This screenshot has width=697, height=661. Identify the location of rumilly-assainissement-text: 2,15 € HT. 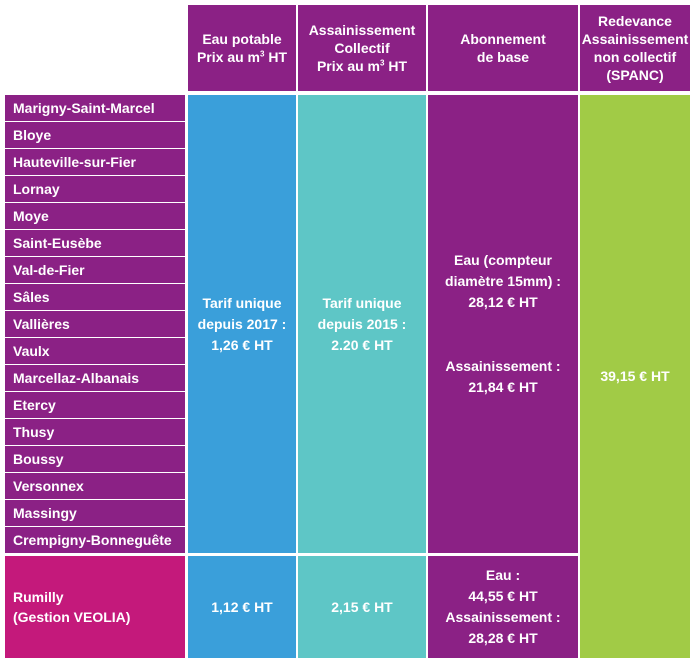
(362, 606).